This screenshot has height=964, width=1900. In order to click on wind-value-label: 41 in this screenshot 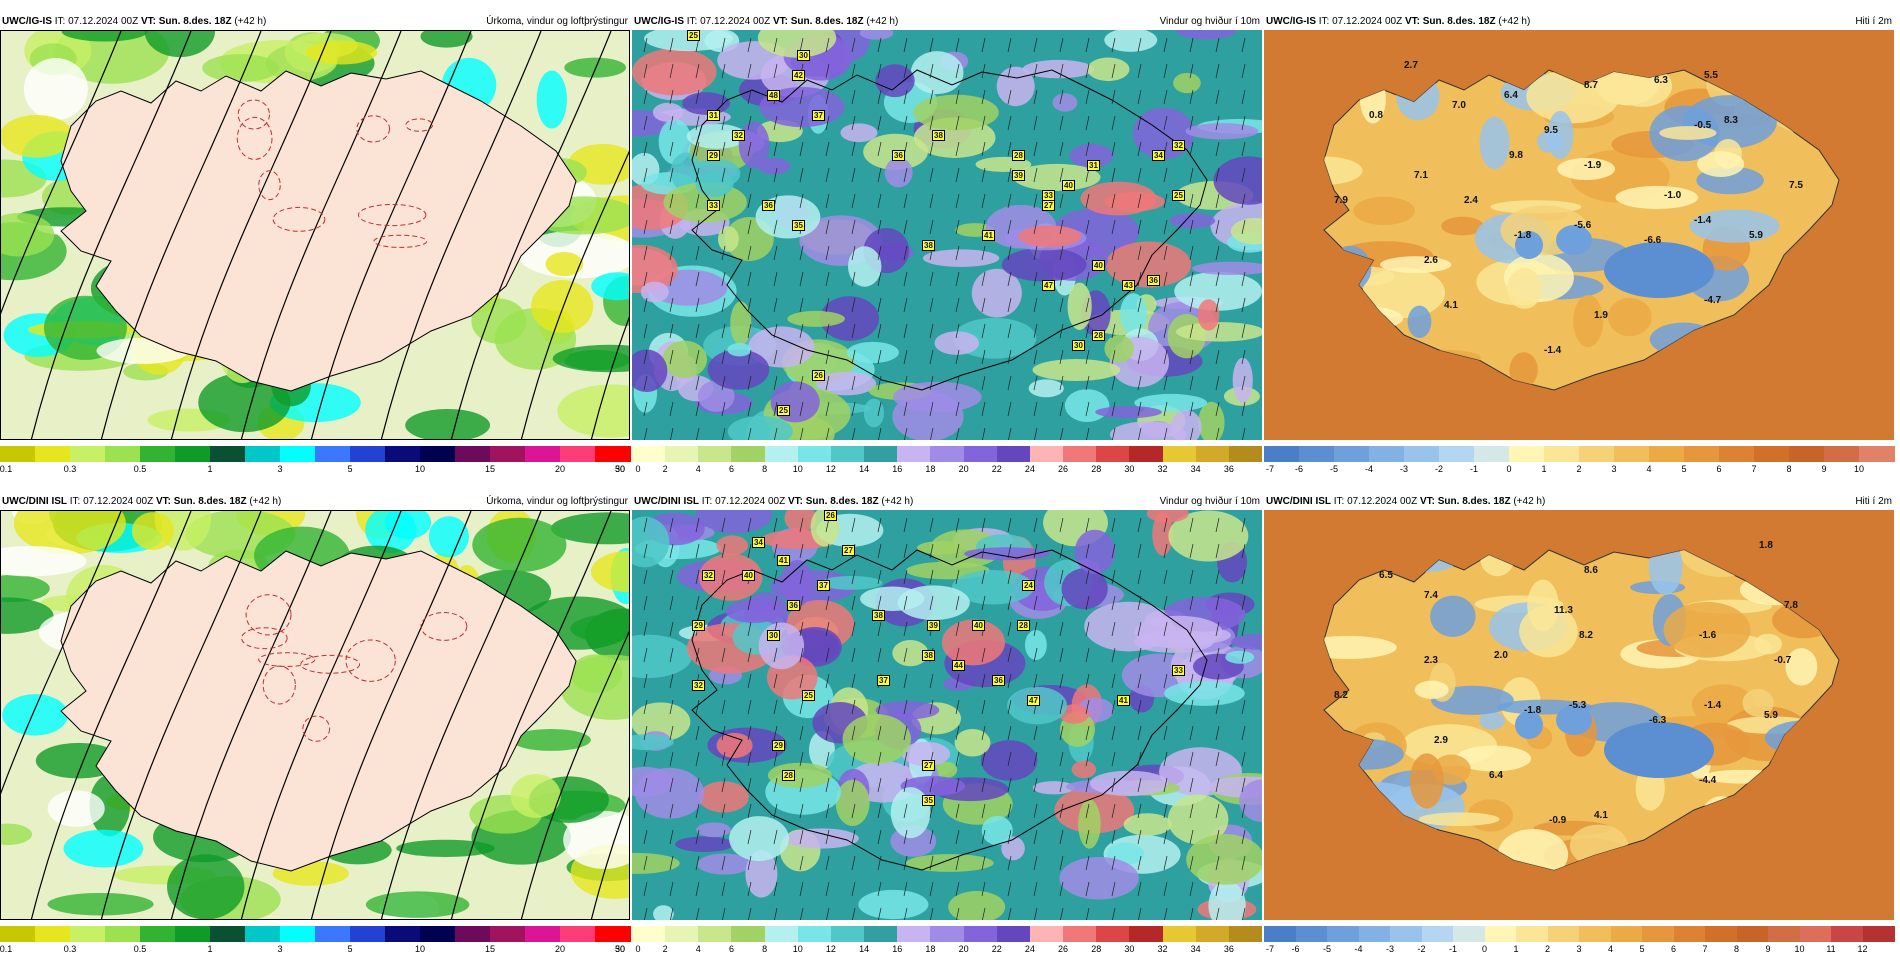, I will do `click(988, 235)`.